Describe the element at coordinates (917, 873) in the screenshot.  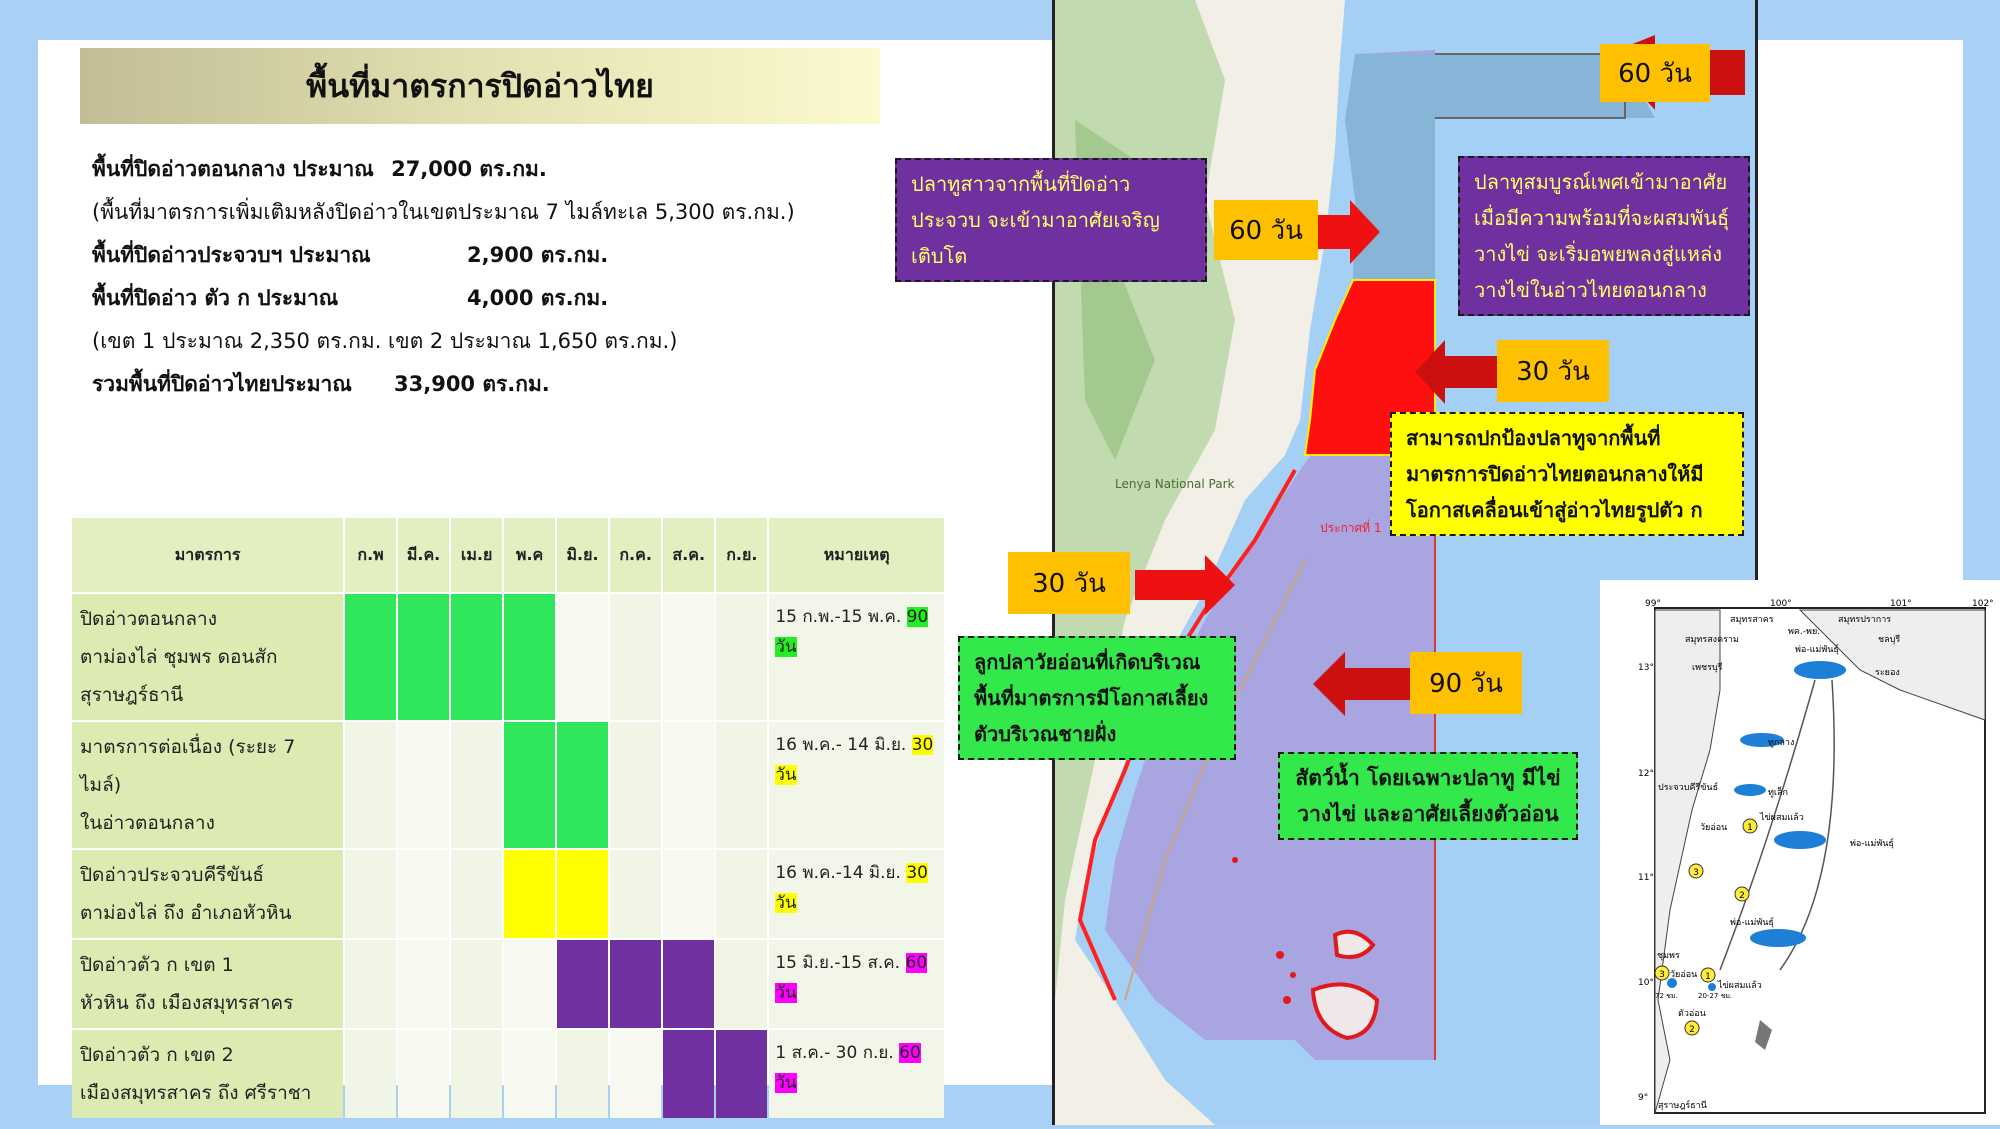
I see `note-days: 30` at that location.